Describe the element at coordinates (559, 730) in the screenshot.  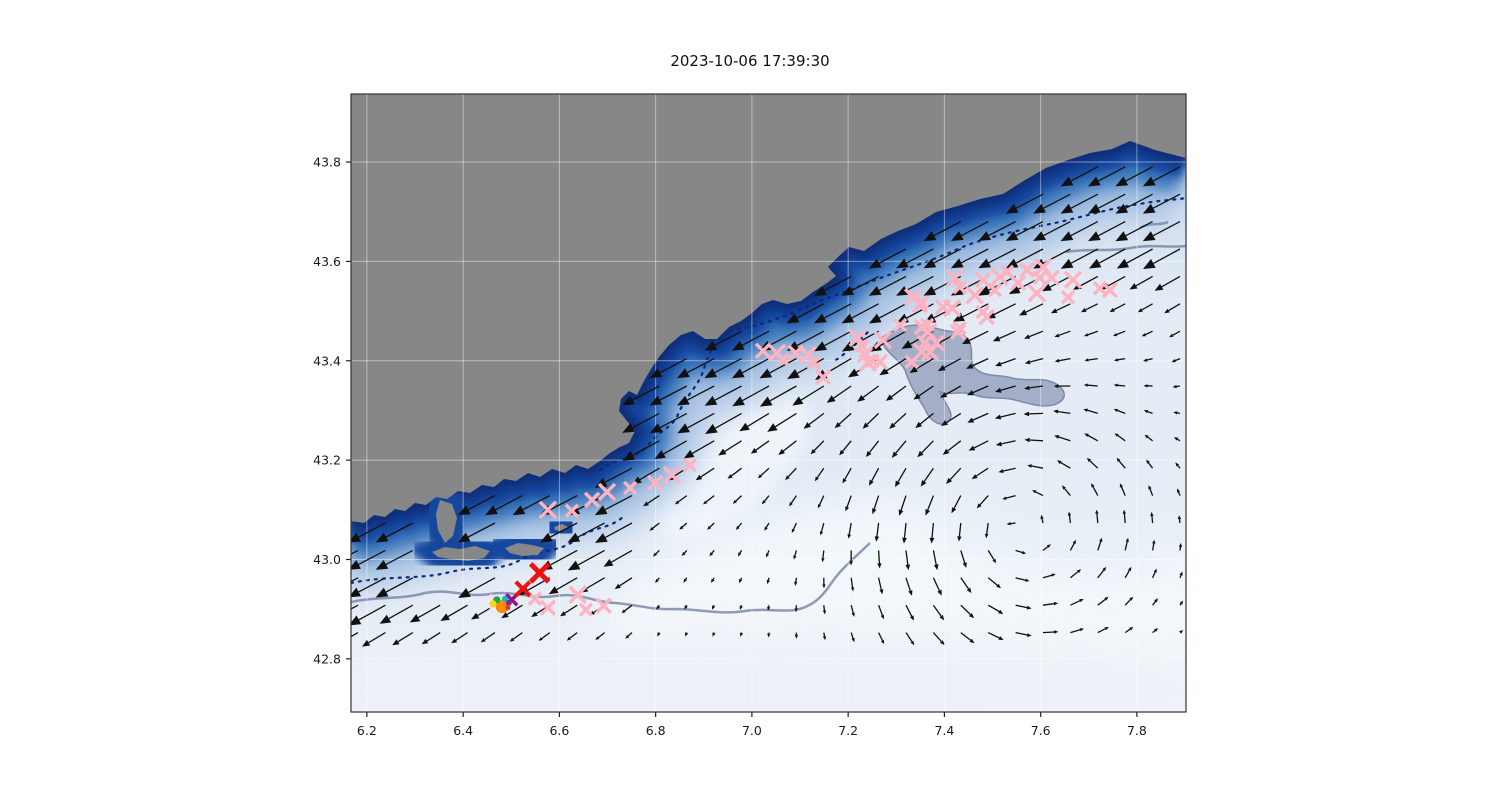
I see `x-tick-label: 6.6` at that location.